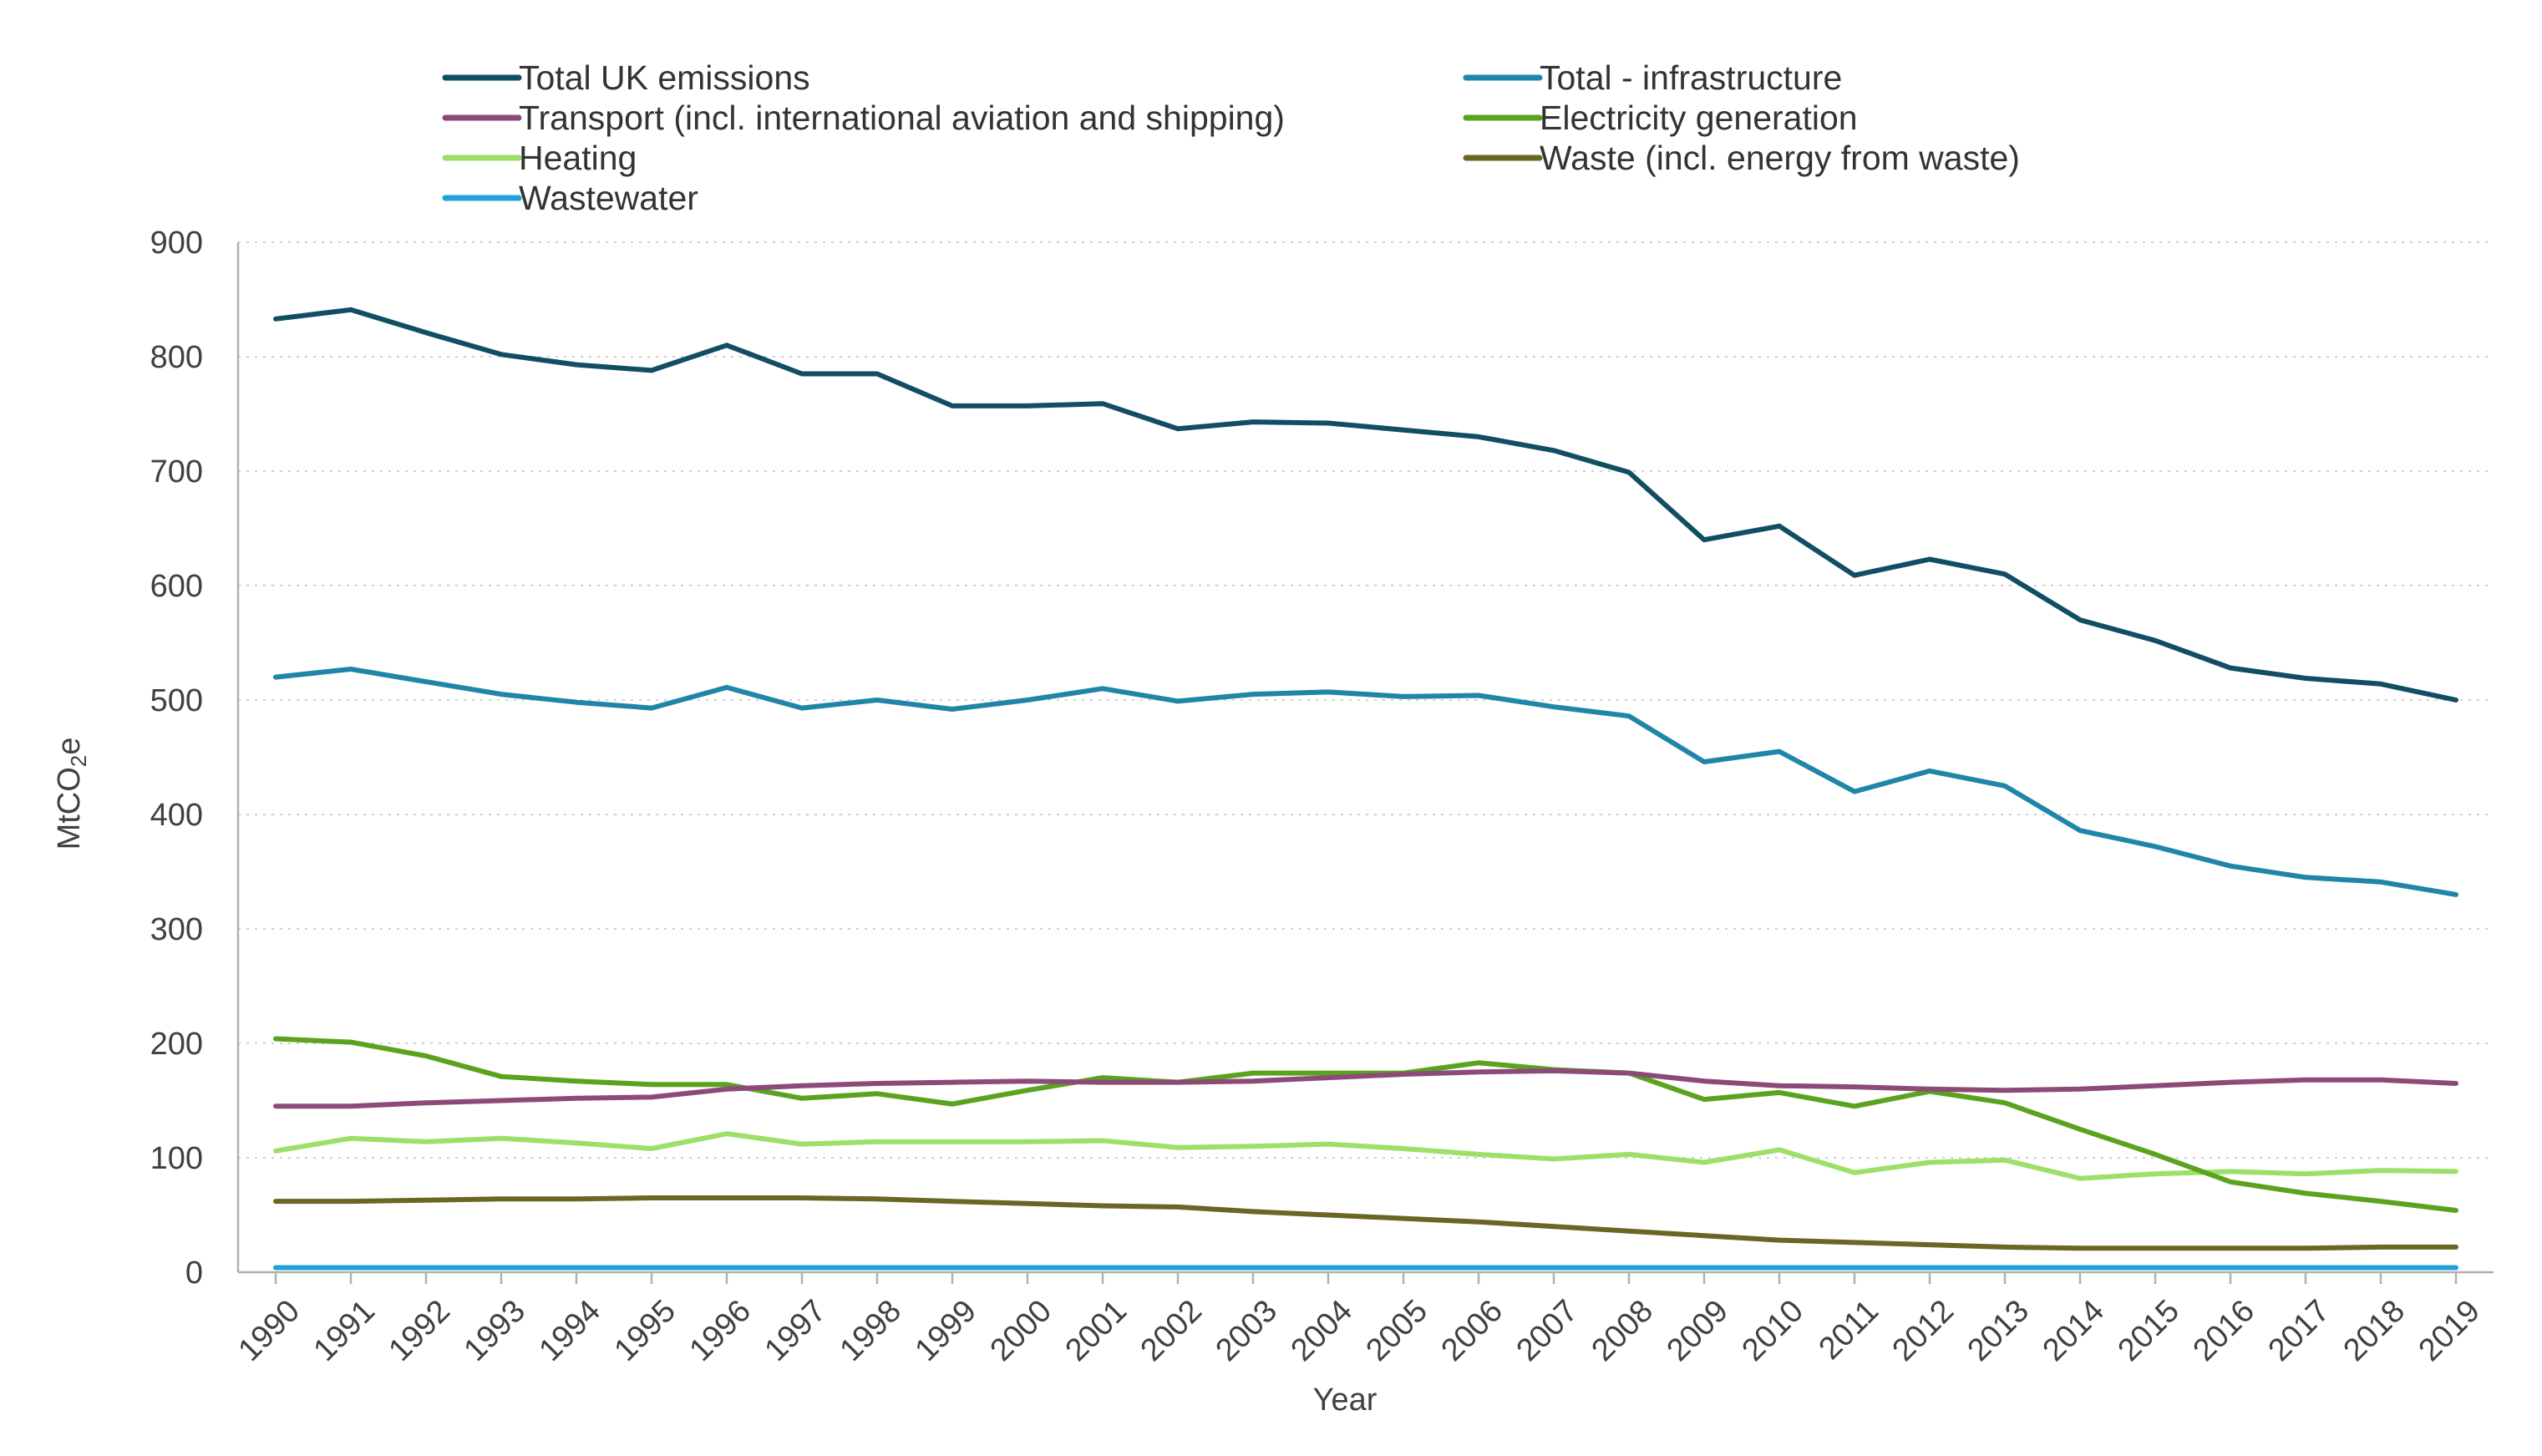  Describe the element at coordinates (69, 746) in the screenshot. I see `y-axis-title-end: e` at that location.